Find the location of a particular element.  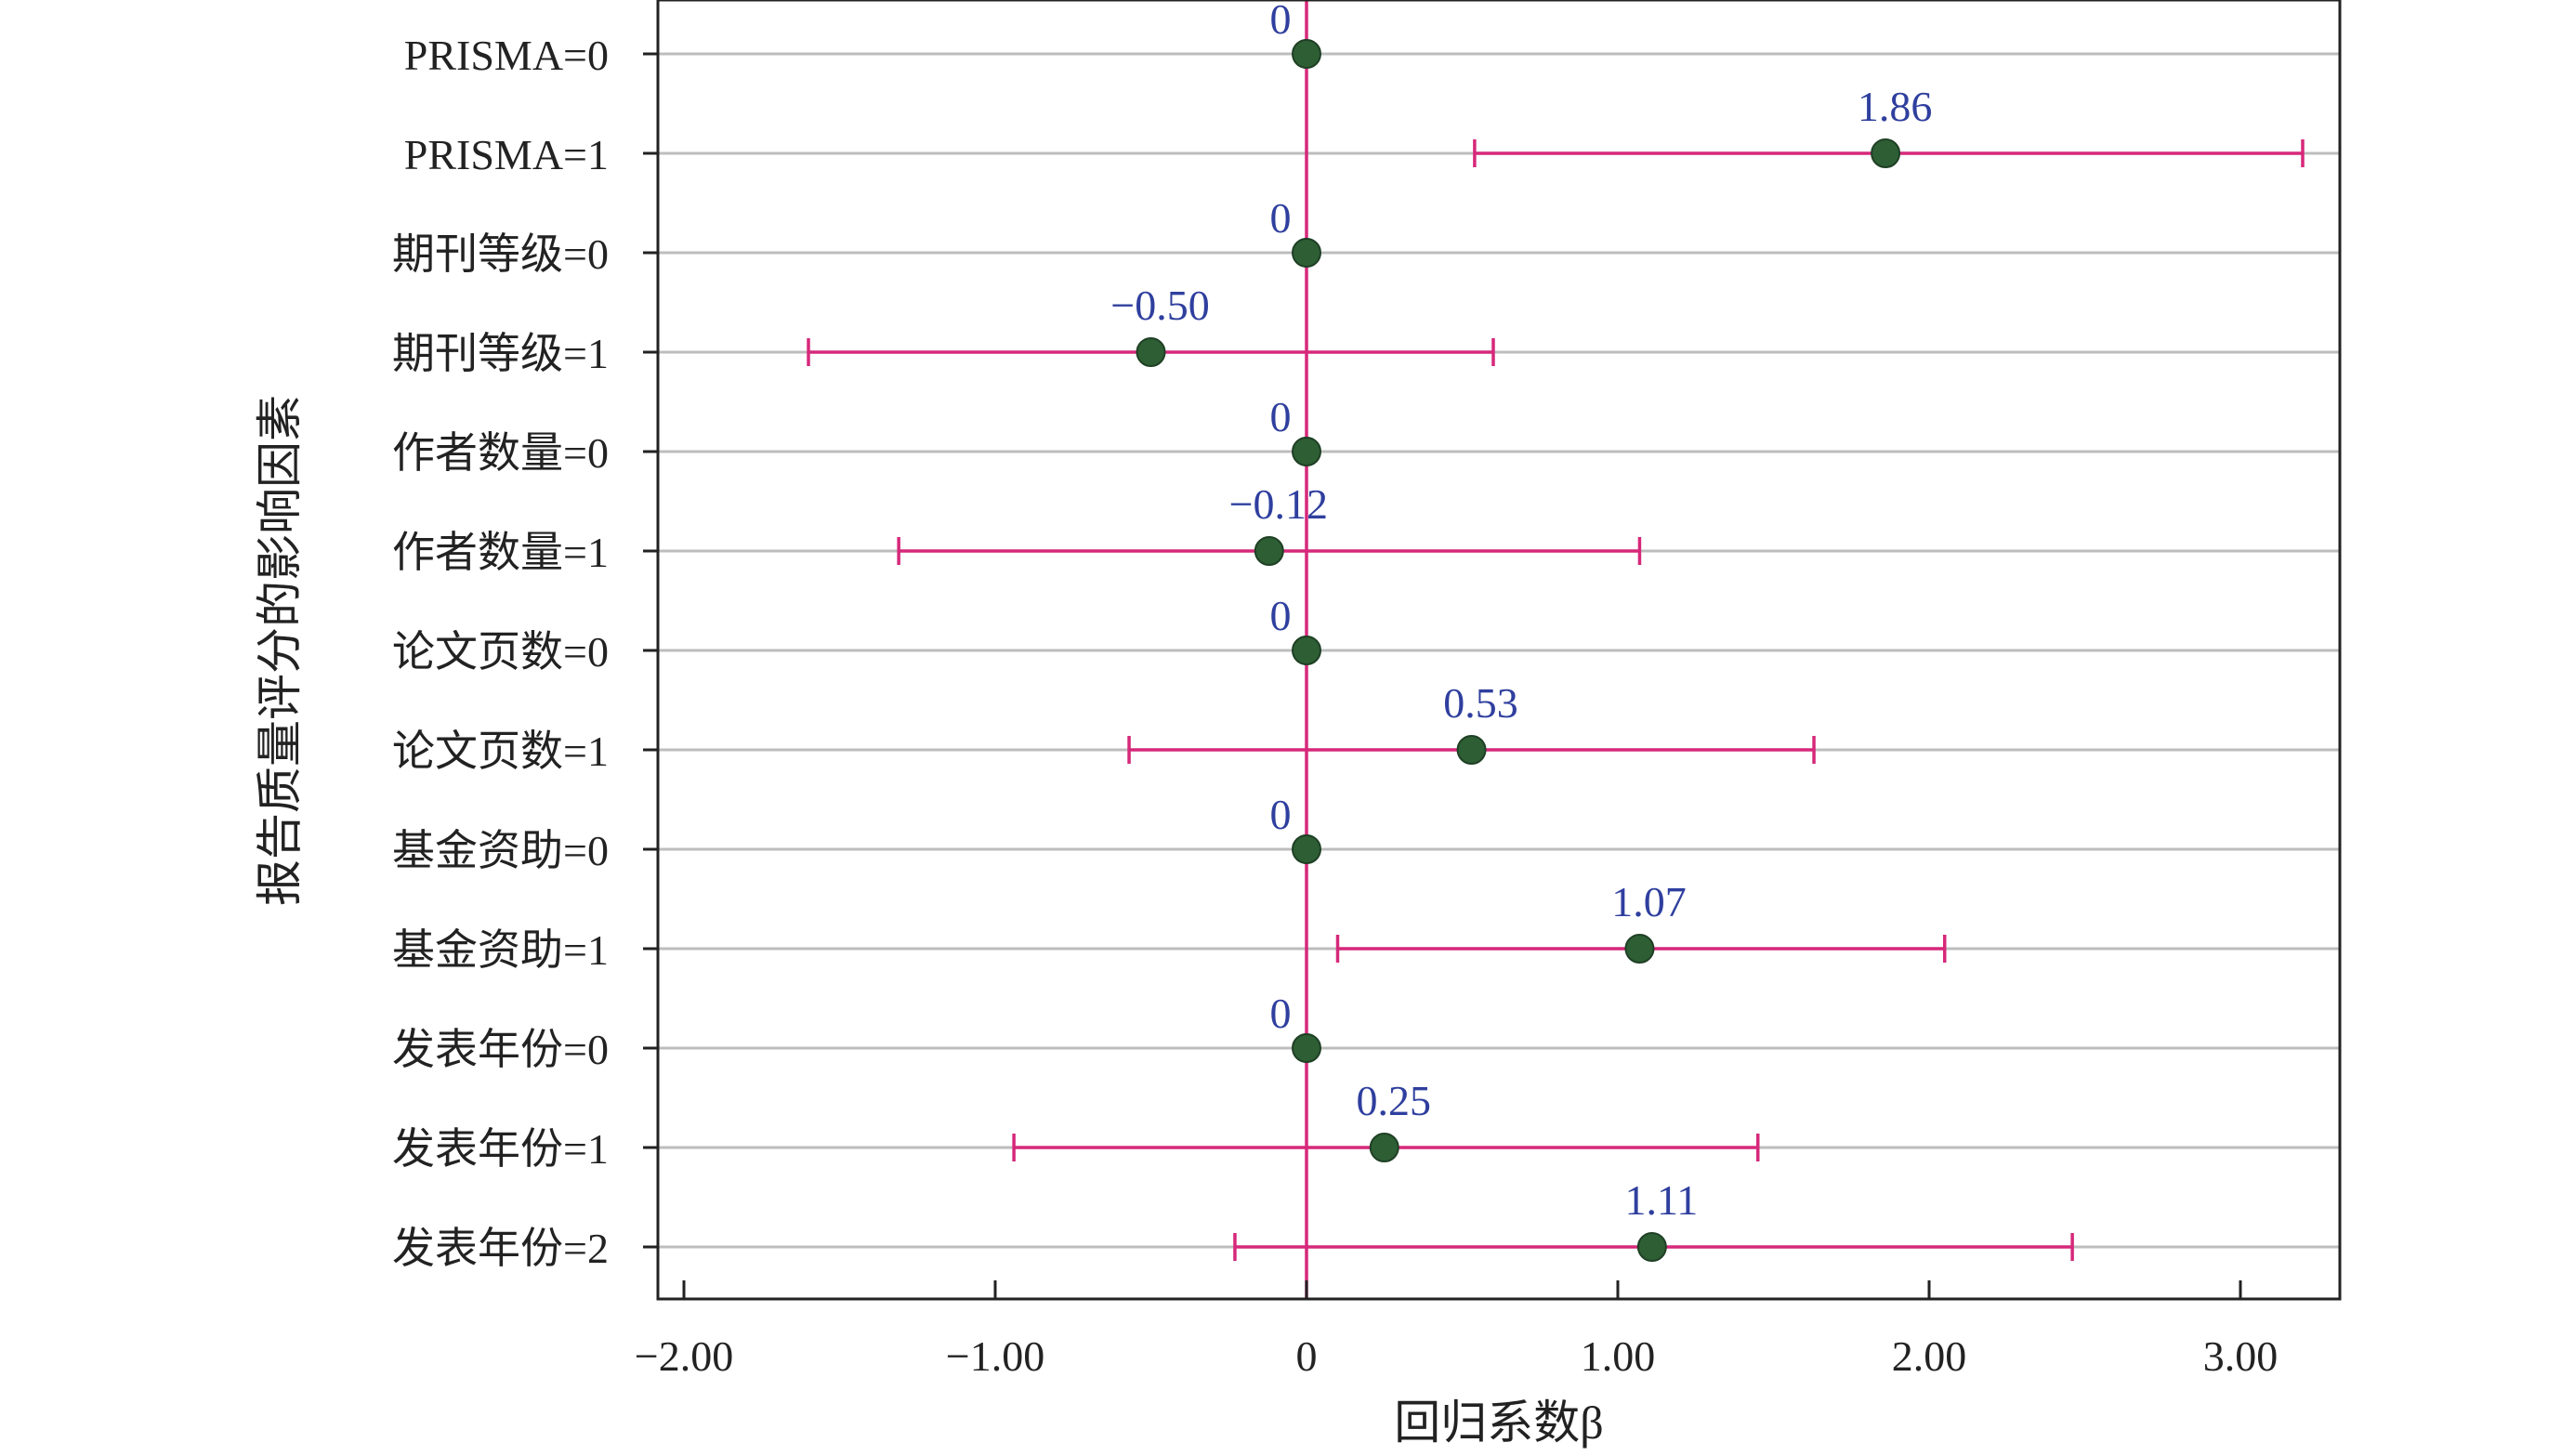

value-label: 1.86 is located at coordinates (1895, 106).